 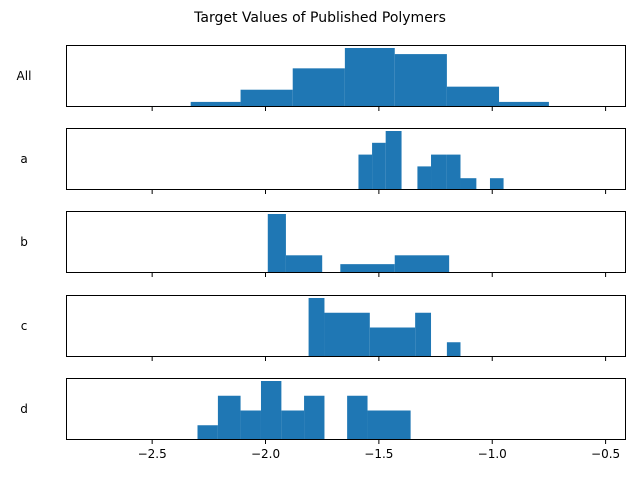 What do you see at coordinates (346, 409) in the screenshot?
I see `axes-frame-d` at bounding box center [346, 409].